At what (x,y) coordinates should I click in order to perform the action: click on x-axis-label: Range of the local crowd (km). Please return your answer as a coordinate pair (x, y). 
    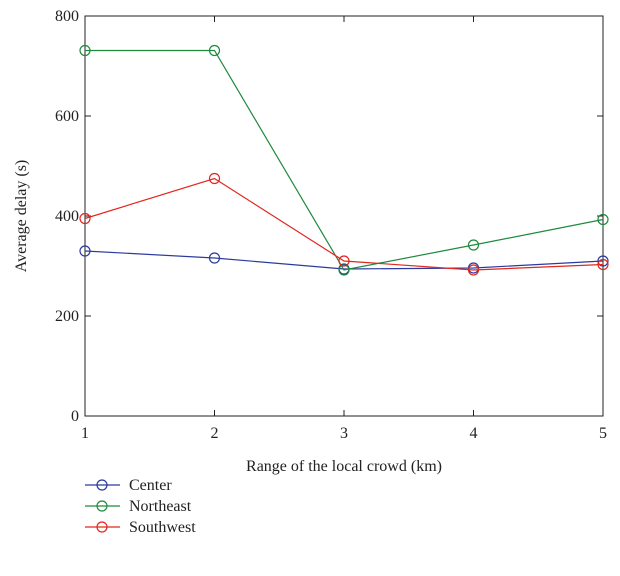
    Looking at the image, I should click on (344, 466).